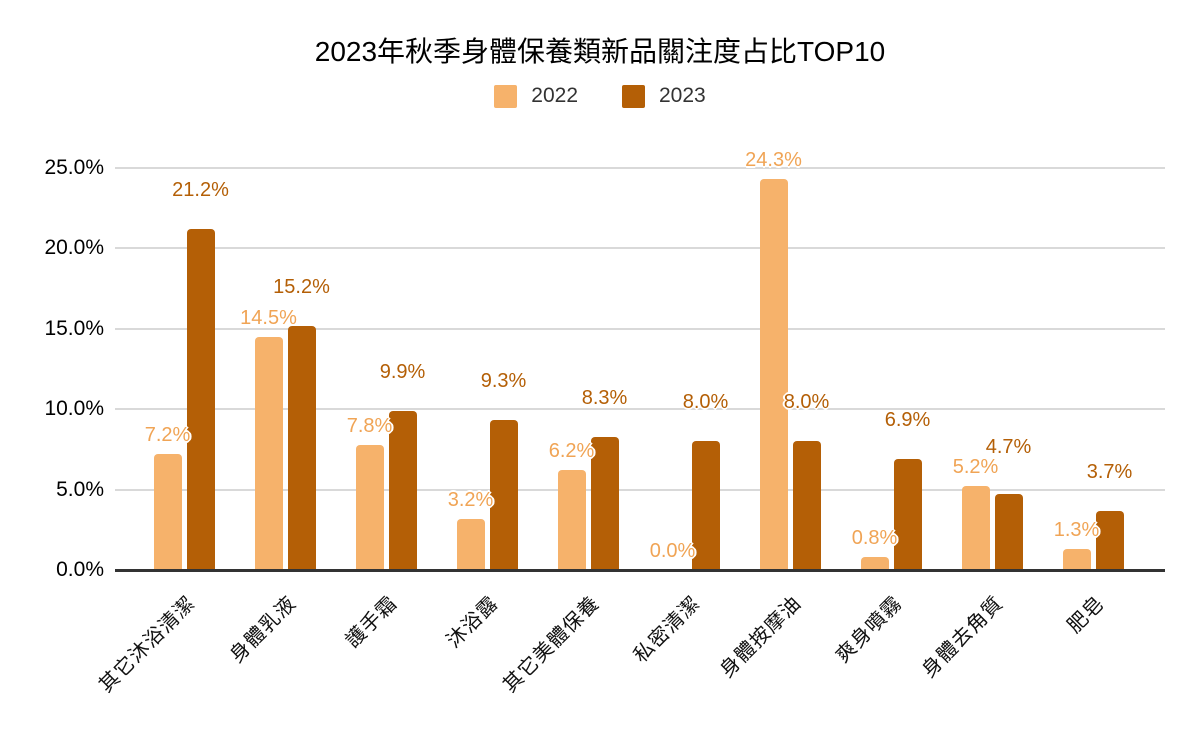 The image size is (1200, 742). I want to click on x-category-label: 身體按摩油, so click(760, 637).